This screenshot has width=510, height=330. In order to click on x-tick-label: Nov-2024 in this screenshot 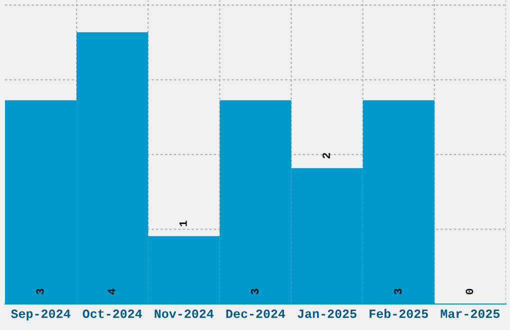, I will do `click(184, 314)`.